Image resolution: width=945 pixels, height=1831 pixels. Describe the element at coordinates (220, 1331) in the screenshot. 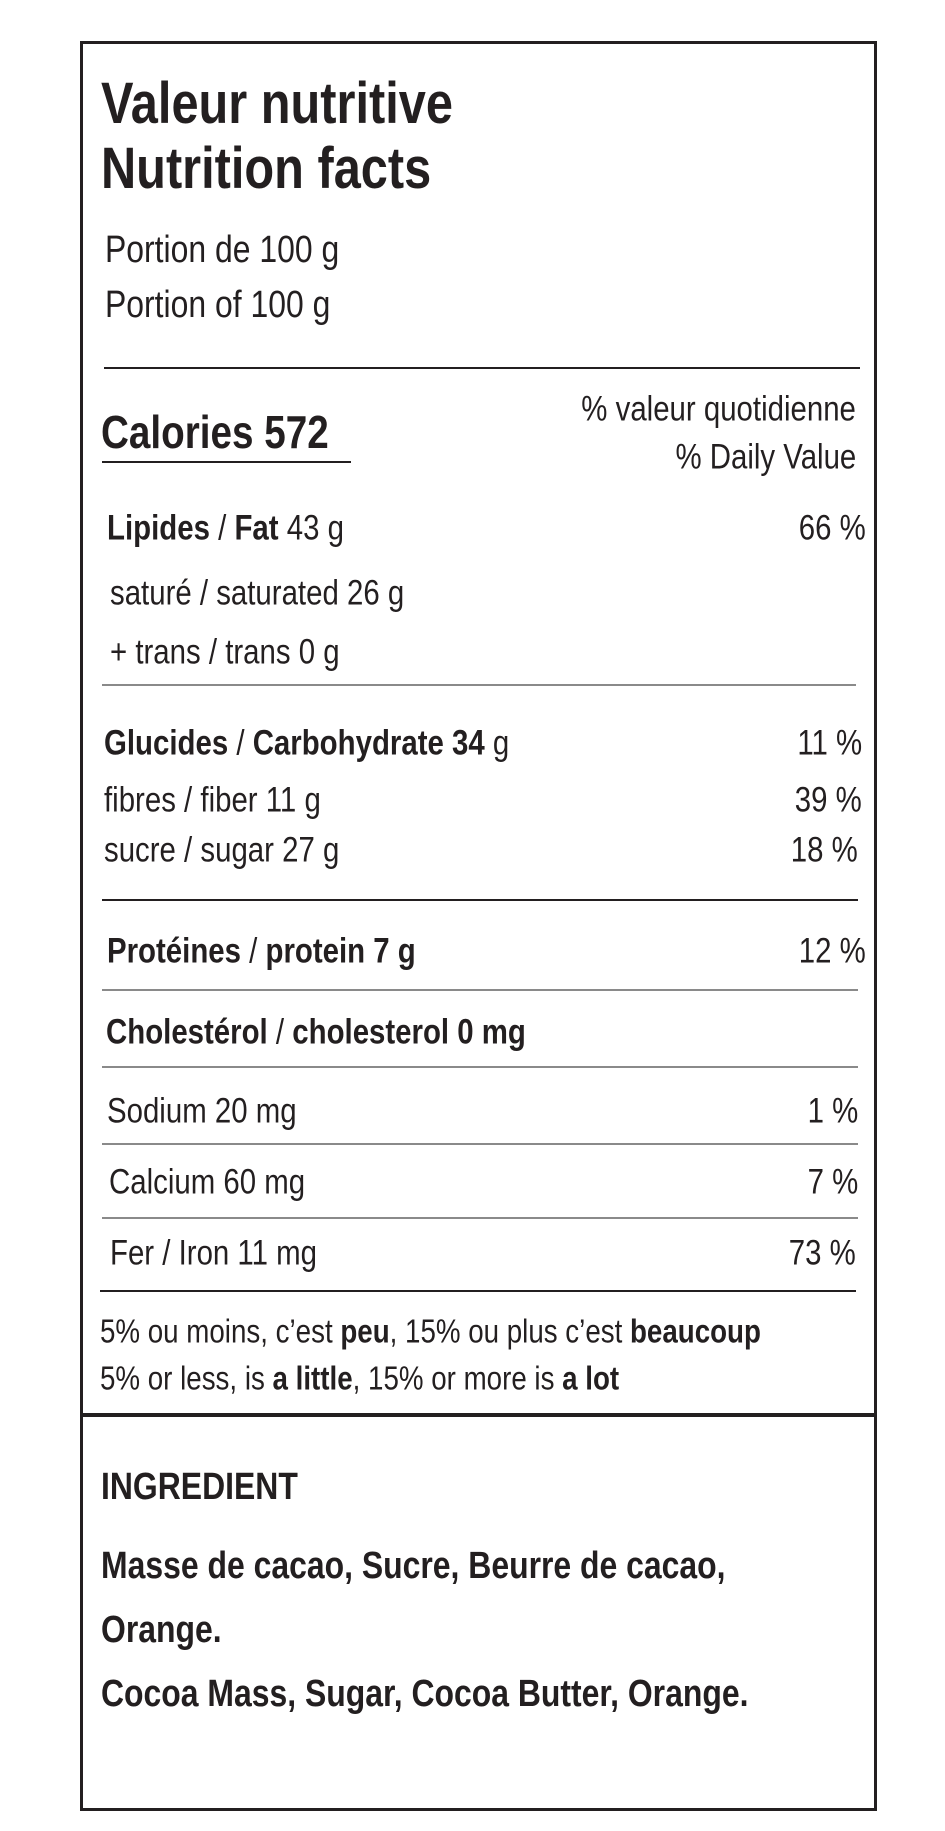

I see `footnote-text: 5% ou moins, c’est` at that location.